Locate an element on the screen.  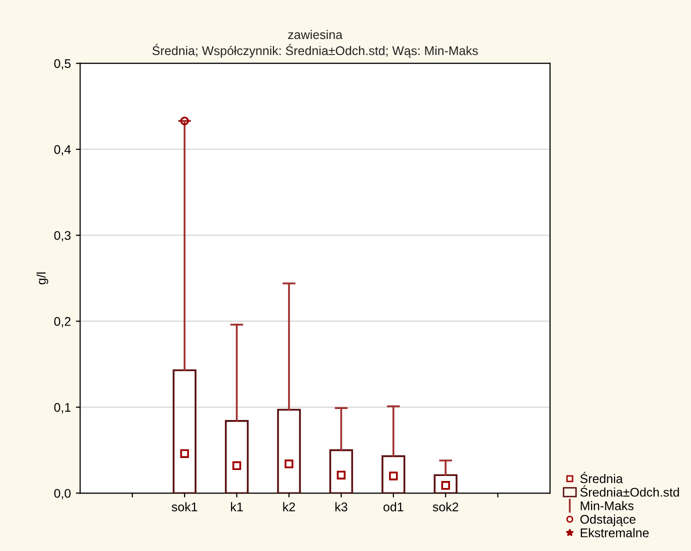
y-tick-label: 0,4 is located at coordinates (62, 150).